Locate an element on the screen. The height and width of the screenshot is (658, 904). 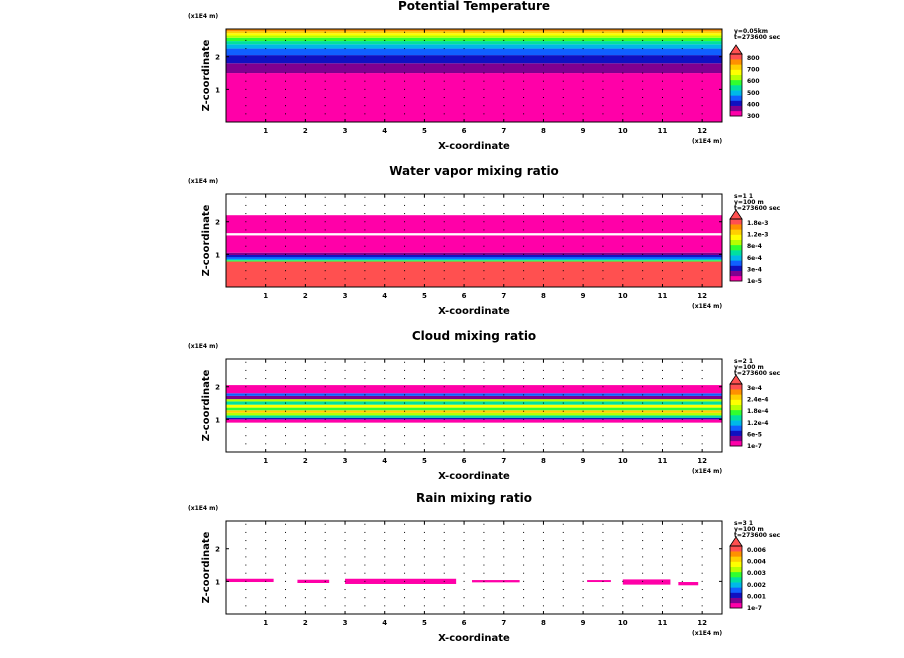
colorbar-label: 500 is located at coordinates (753, 93).